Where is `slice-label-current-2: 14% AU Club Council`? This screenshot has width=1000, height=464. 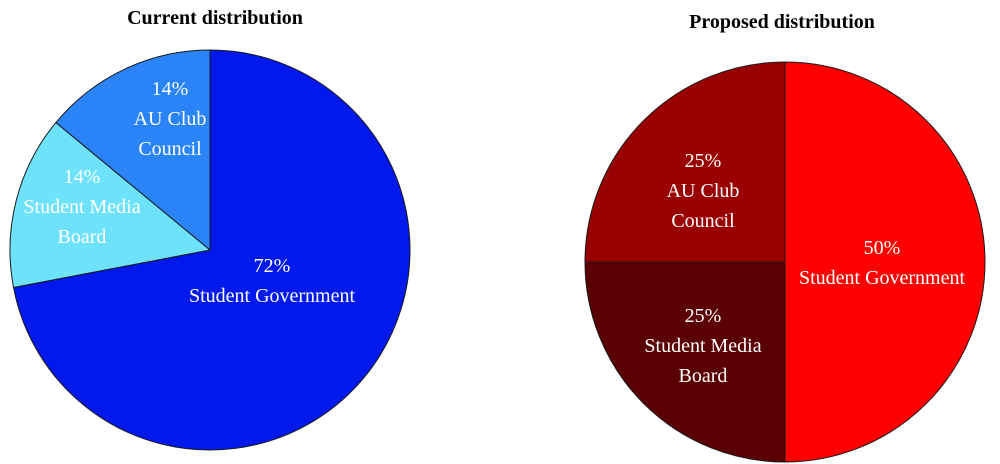 slice-label-current-2: 14% AU Club Council is located at coordinates (170, 119).